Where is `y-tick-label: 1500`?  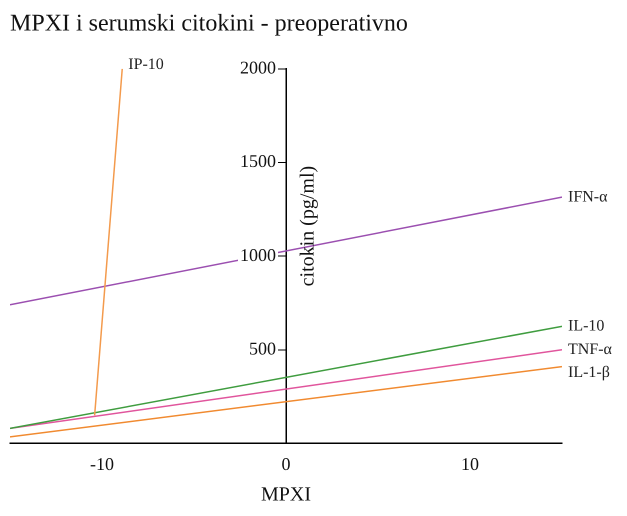 y-tick-label: 1500 is located at coordinates (258, 161).